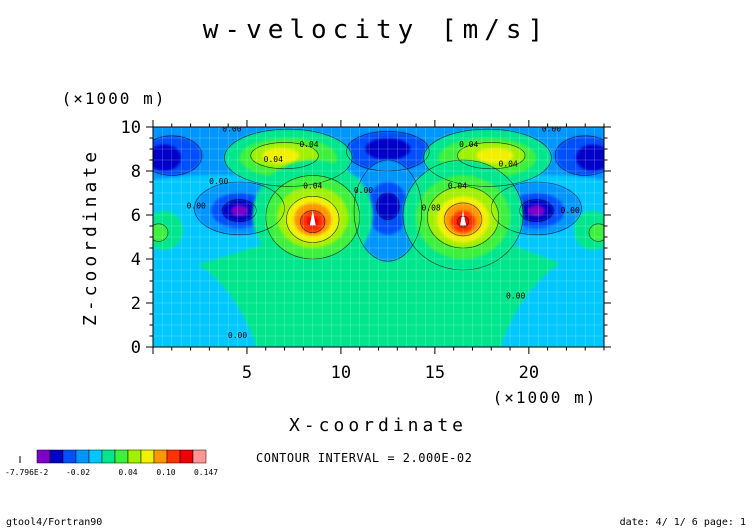  What do you see at coordinates (206, 472) in the screenshot?
I see `colorbar-label: 0.147` at bounding box center [206, 472].